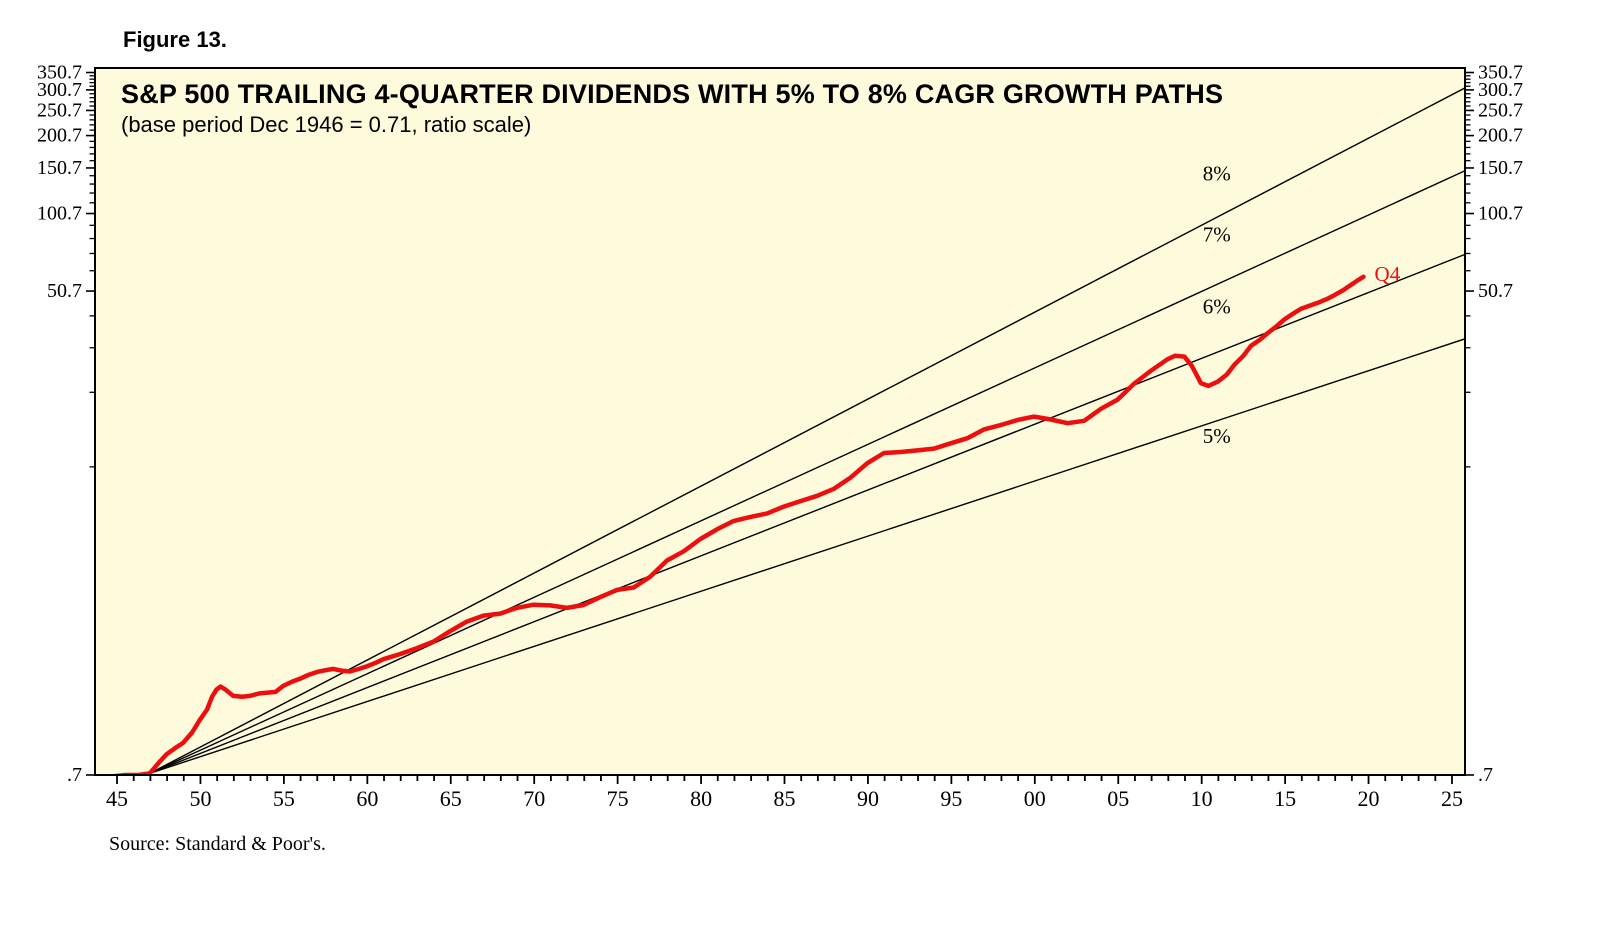 This screenshot has height=932, width=1610. Describe the element at coordinates (534, 798) in the screenshot. I see `x-axis-label: 70` at that location.